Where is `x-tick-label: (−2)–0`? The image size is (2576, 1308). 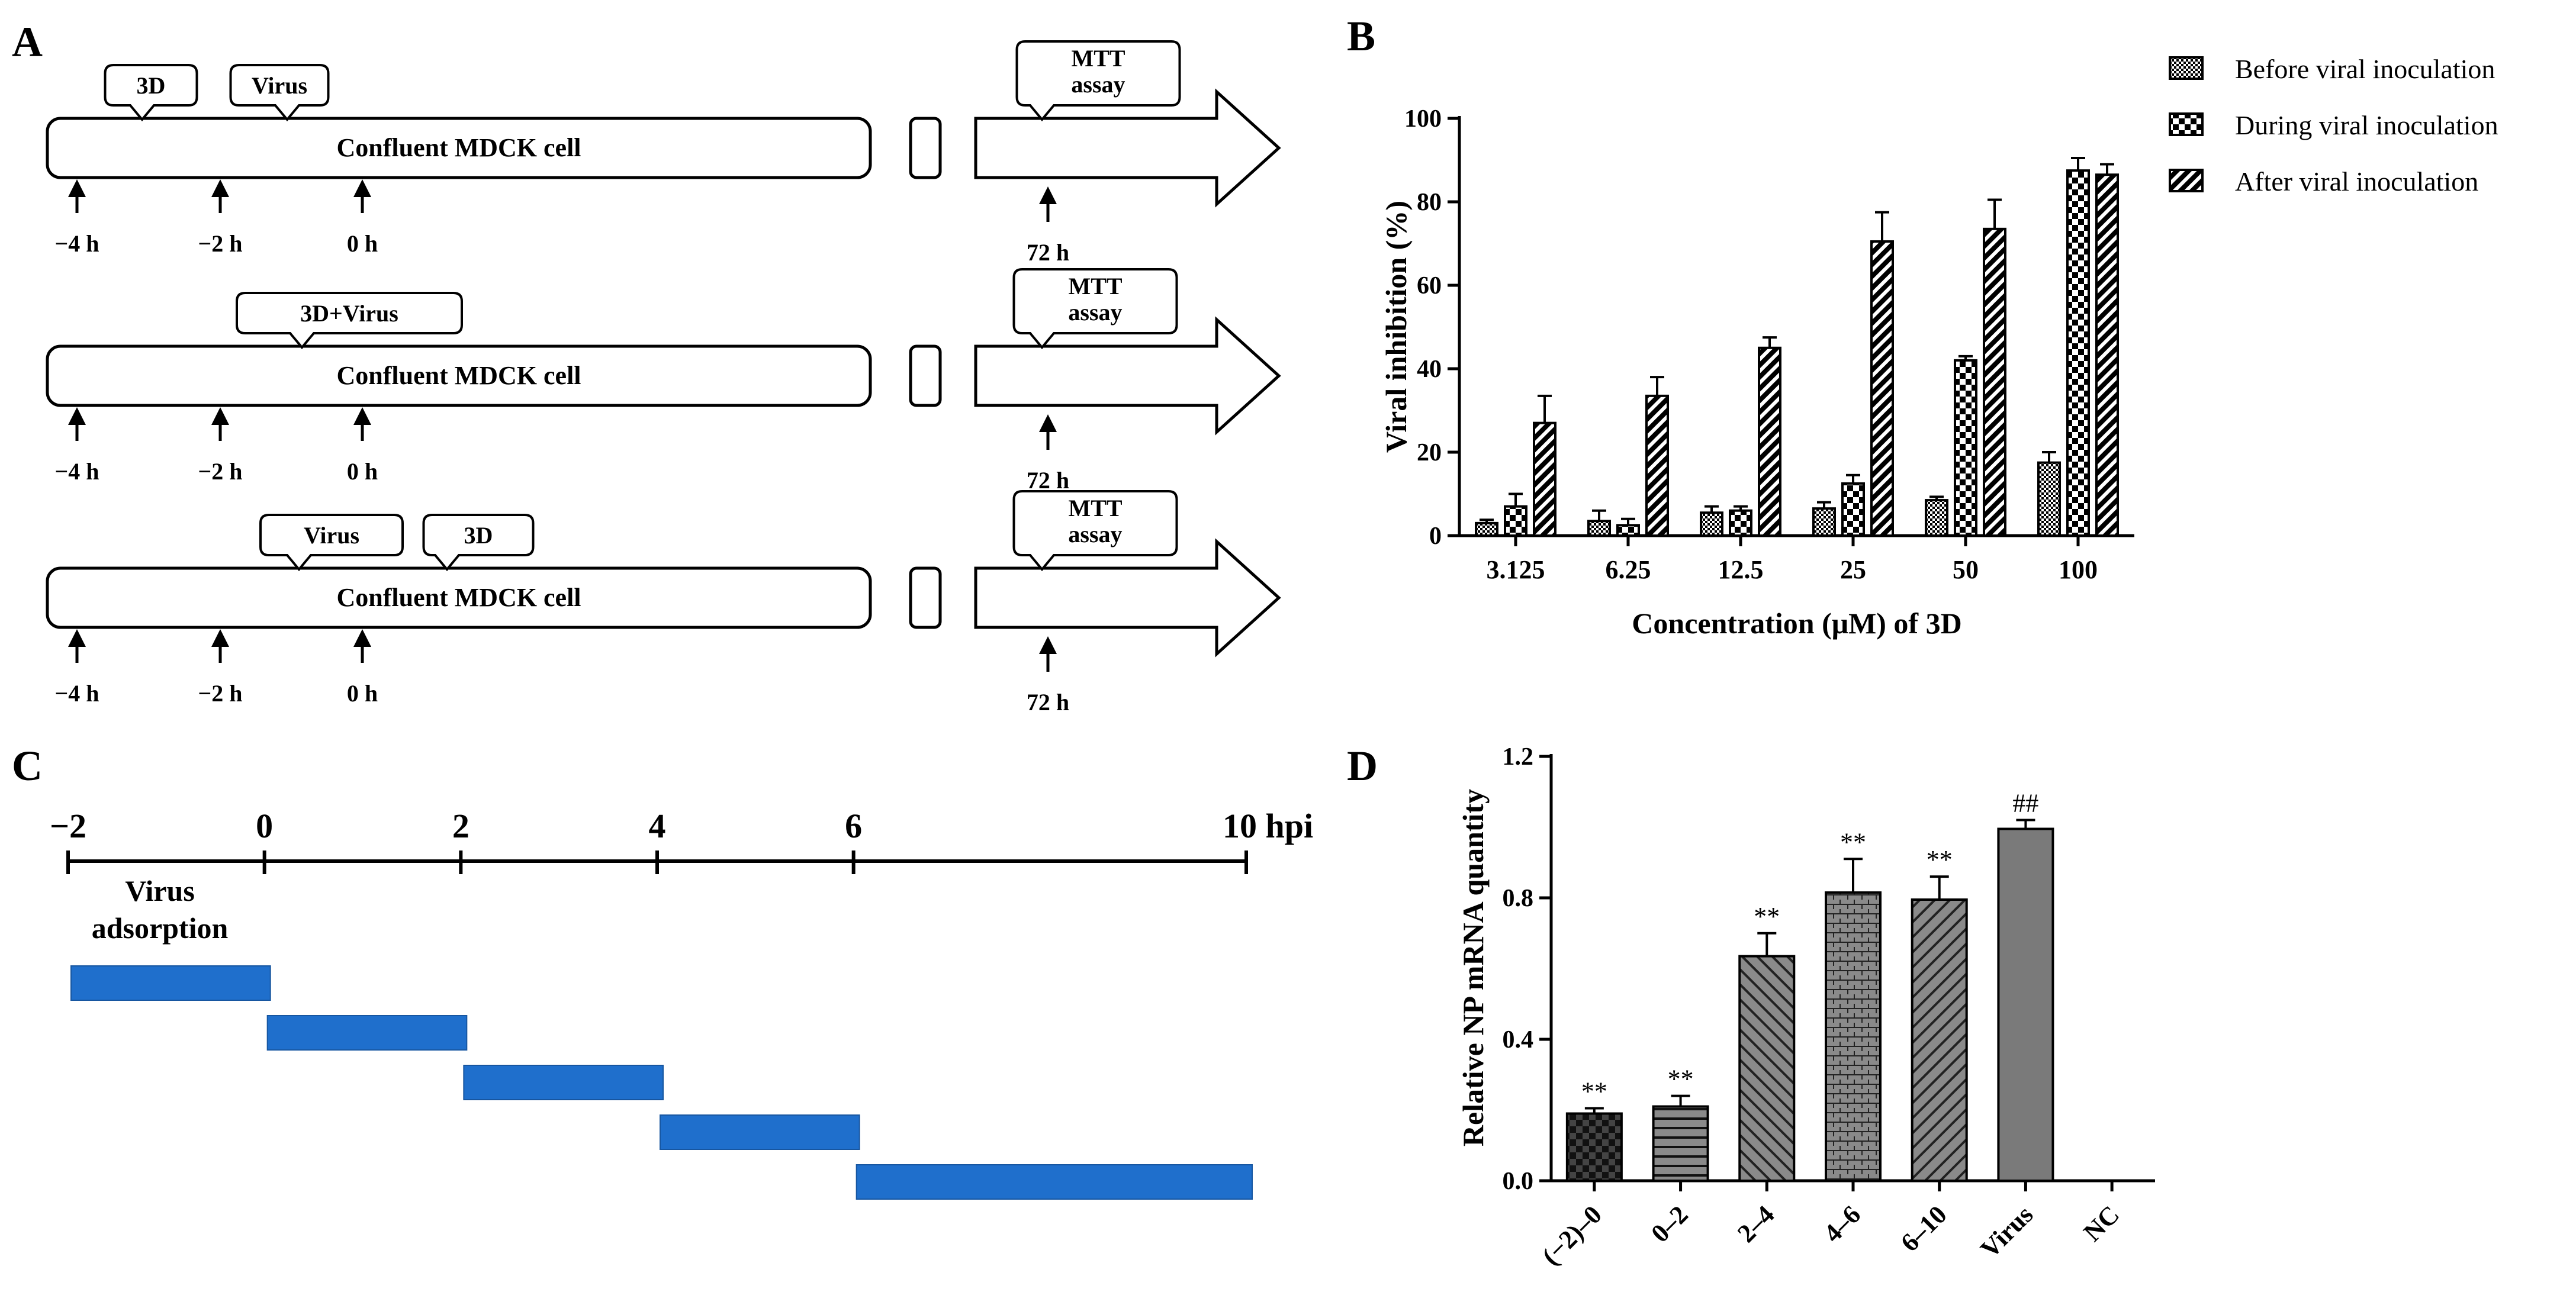 x-tick-label: (−2)–0 is located at coordinates (1572, 1235).